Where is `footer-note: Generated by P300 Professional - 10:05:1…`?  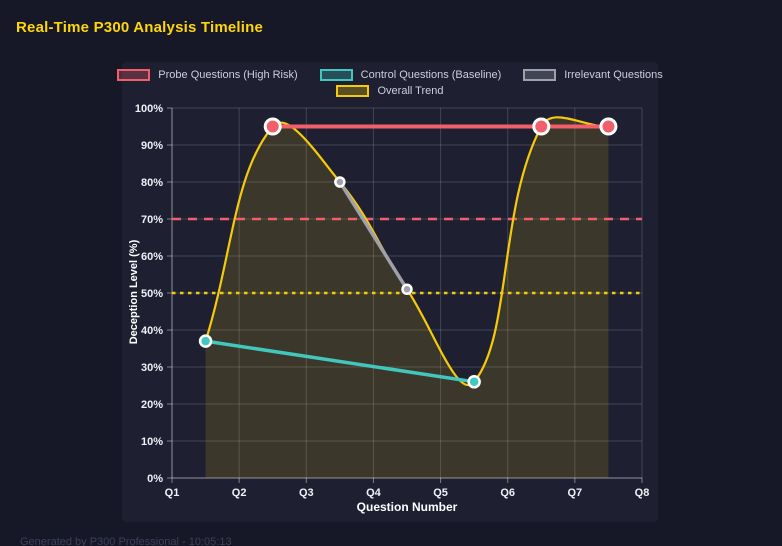
footer-note: Generated by P300 Professional - 10:05:1… is located at coordinates (126, 541).